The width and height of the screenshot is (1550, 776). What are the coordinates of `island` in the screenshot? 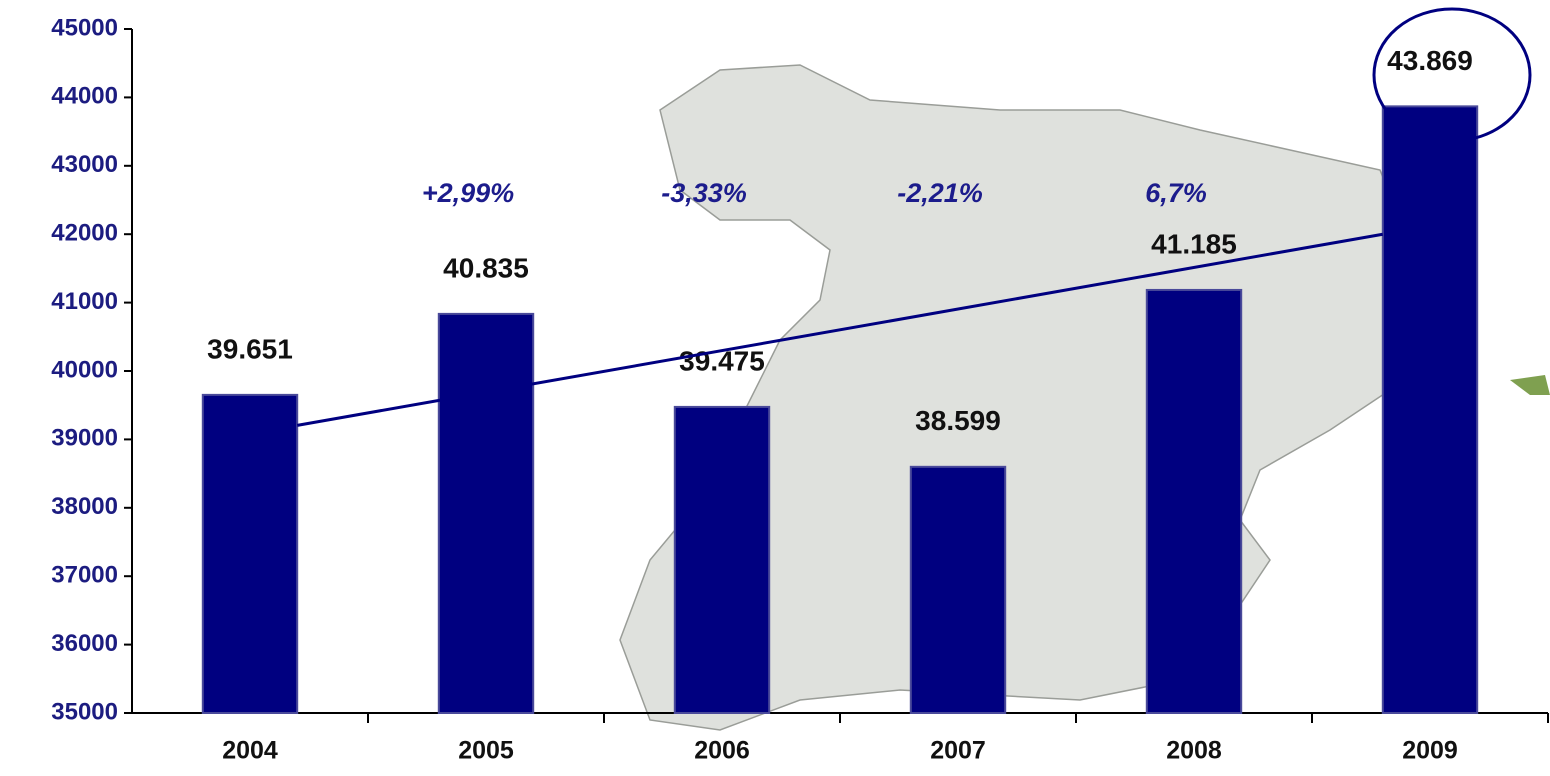 It's located at (1530, 385).